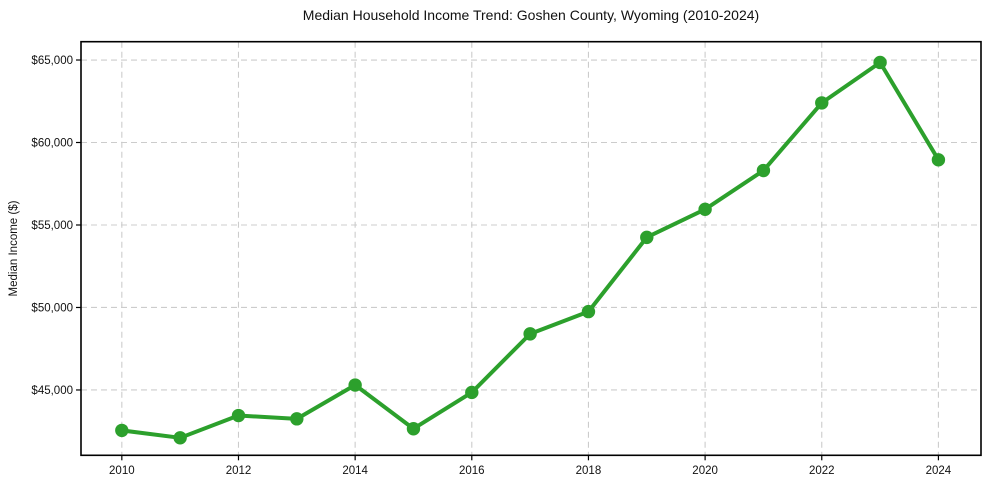 This screenshot has width=989, height=490. What do you see at coordinates (530, 334) in the screenshot?
I see `data-point-2017` at bounding box center [530, 334].